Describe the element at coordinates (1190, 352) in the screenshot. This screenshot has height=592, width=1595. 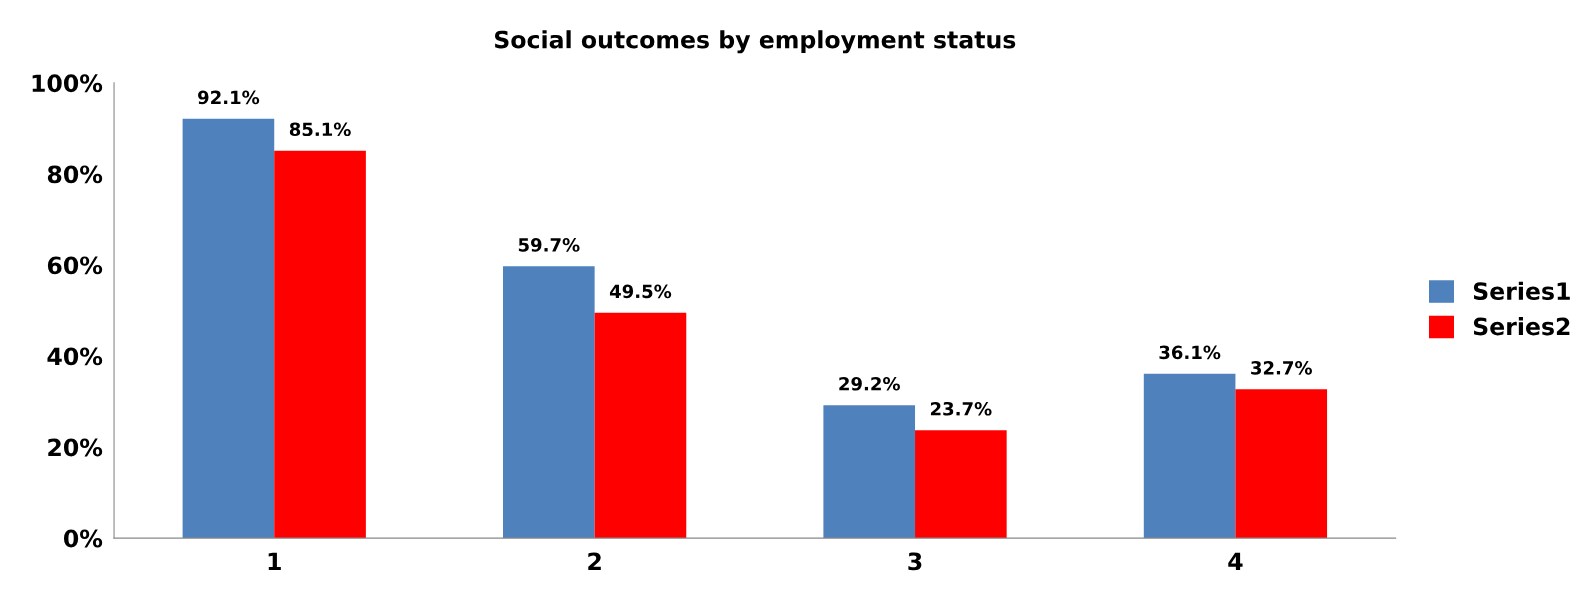
I see `data-label: 36.1%` at that location.